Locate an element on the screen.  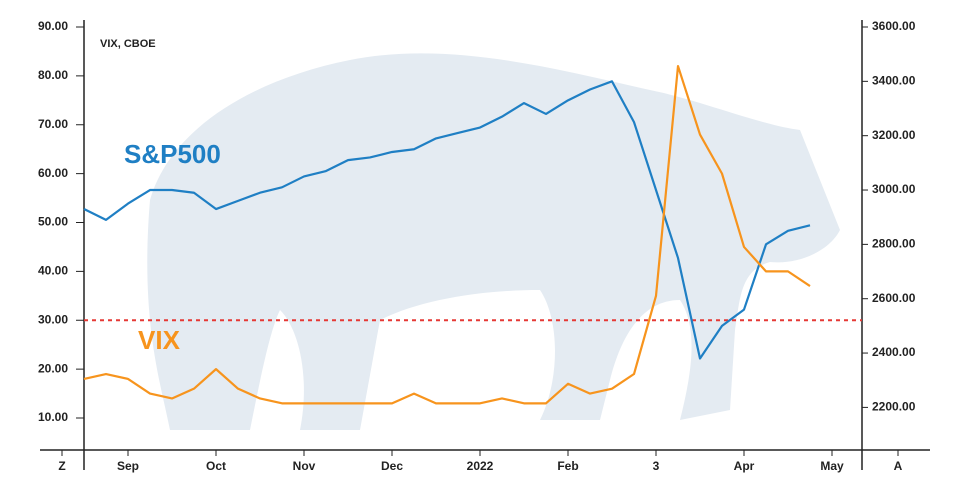
x-tick-label: Apr is located at coordinates (744, 466).